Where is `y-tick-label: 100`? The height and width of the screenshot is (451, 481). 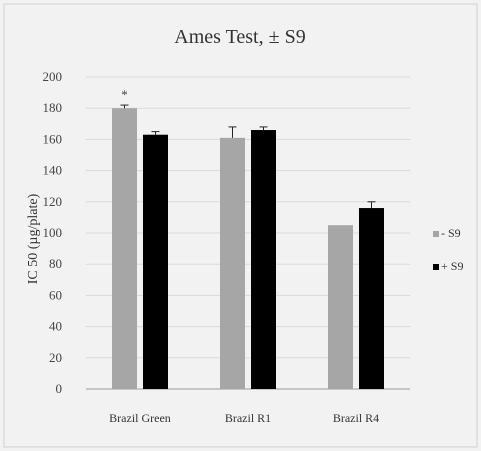 y-tick-label: 100 is located at coordinates (53, 232).